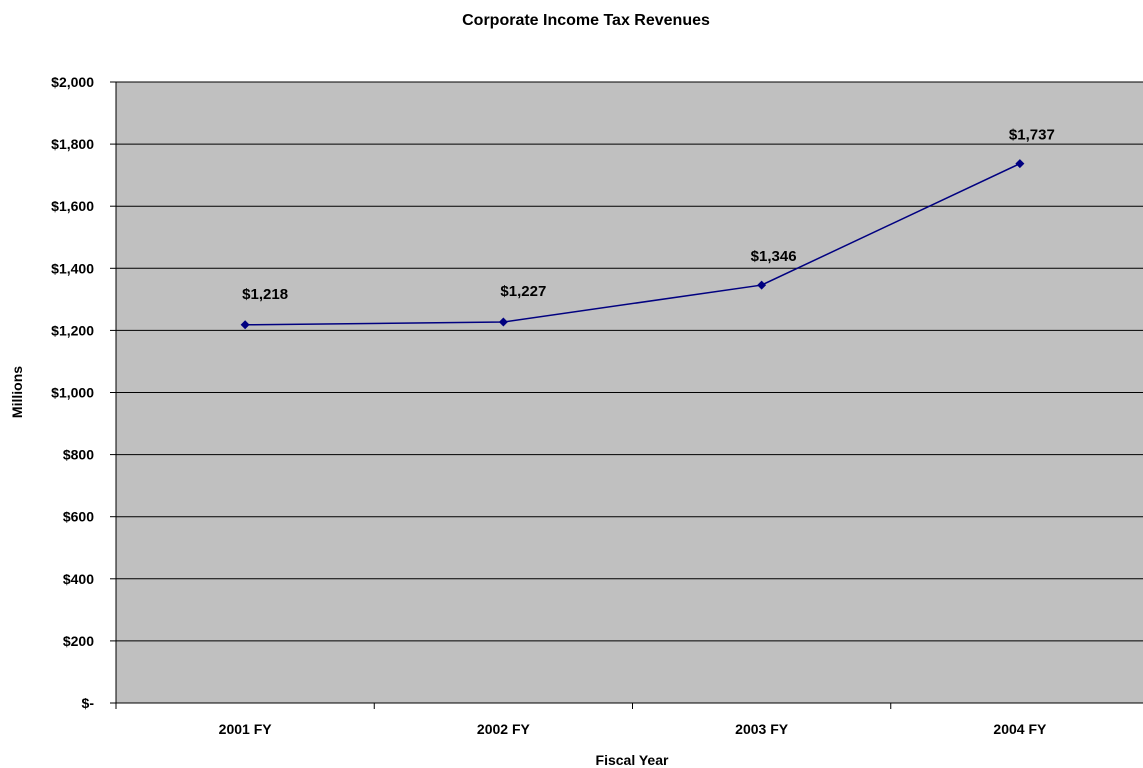 The width and height of the screenshot is (1143, 768). Describe the element at coordinates (78, 455) in the screenshot. I see `y-tick-label: $800` at that location.